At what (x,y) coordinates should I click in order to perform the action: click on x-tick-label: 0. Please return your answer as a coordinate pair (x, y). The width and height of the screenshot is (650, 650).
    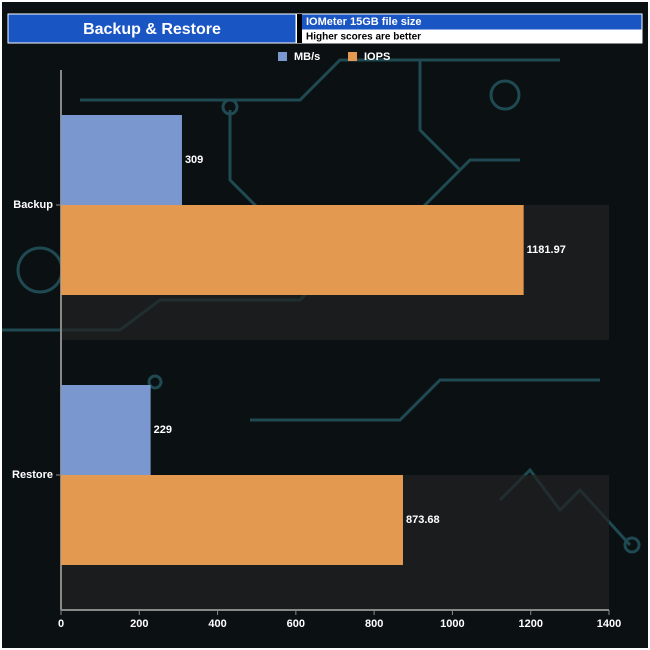
    Looking at the image, I should click on (61, 624).